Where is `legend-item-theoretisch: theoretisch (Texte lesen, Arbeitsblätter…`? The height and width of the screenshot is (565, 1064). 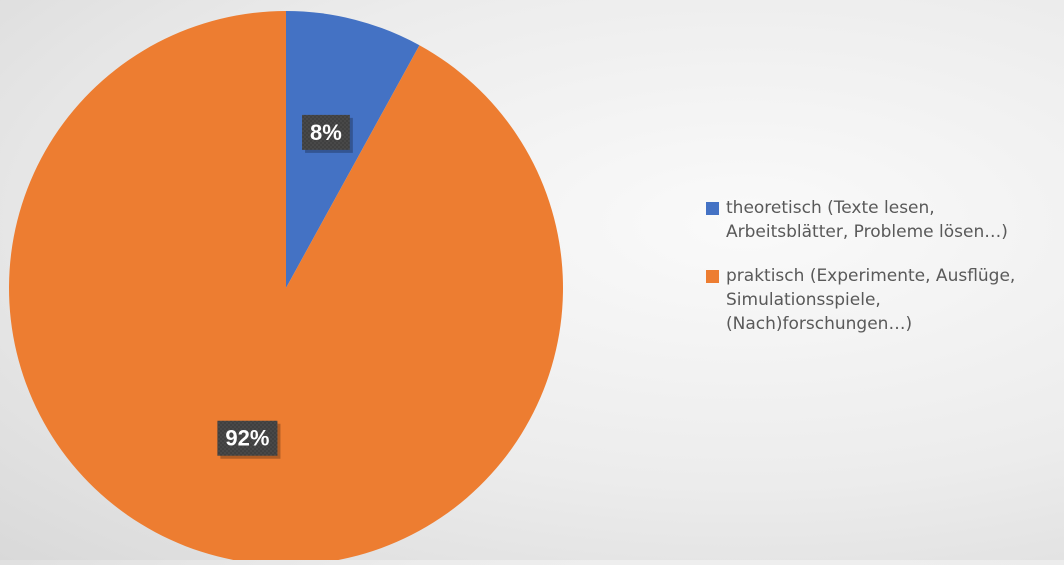 legend-item-theoretisch: theoretisch (Texte lesen, Arbeitsblätter… is located at coordinates (881, 220).